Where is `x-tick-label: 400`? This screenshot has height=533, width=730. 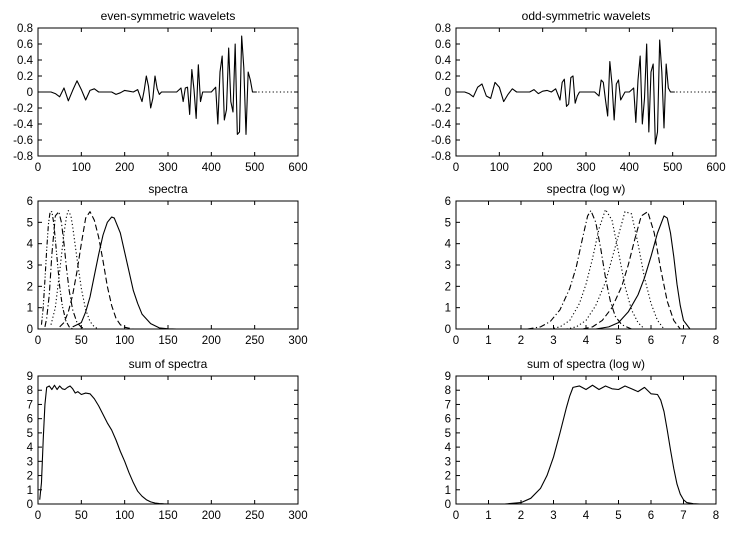 x-tick-label: 400 is located at coordinates (629, 168).